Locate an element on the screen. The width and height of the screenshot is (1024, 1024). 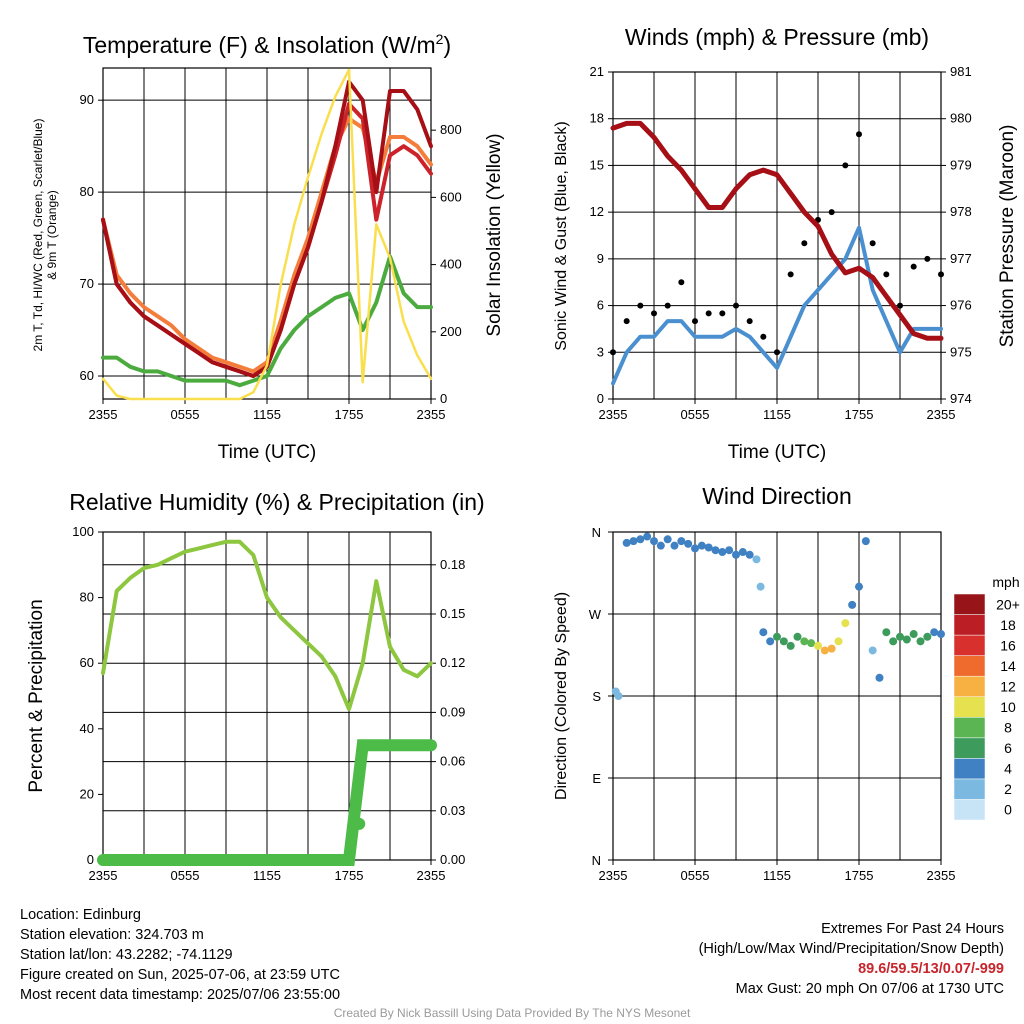
rh-xtick-label: 1755 is located at coordinates (349, 875).